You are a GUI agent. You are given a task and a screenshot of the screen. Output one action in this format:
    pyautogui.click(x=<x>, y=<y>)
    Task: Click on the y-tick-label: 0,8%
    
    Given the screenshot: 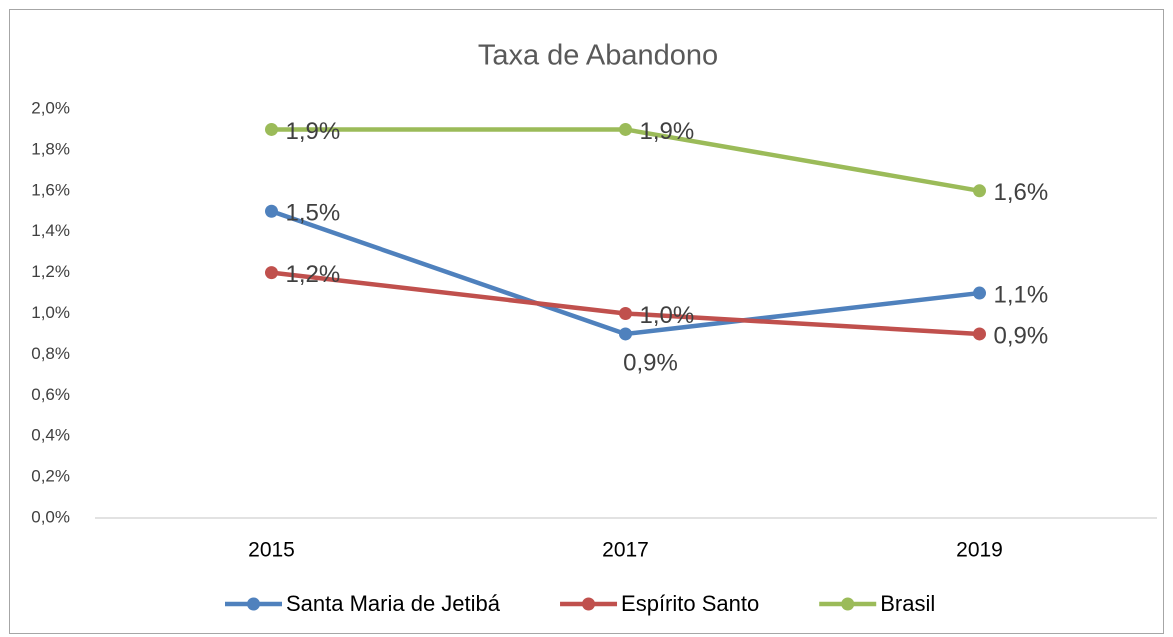 What is the action you would take?
    pyautogui.click(x=50, y=353)
    